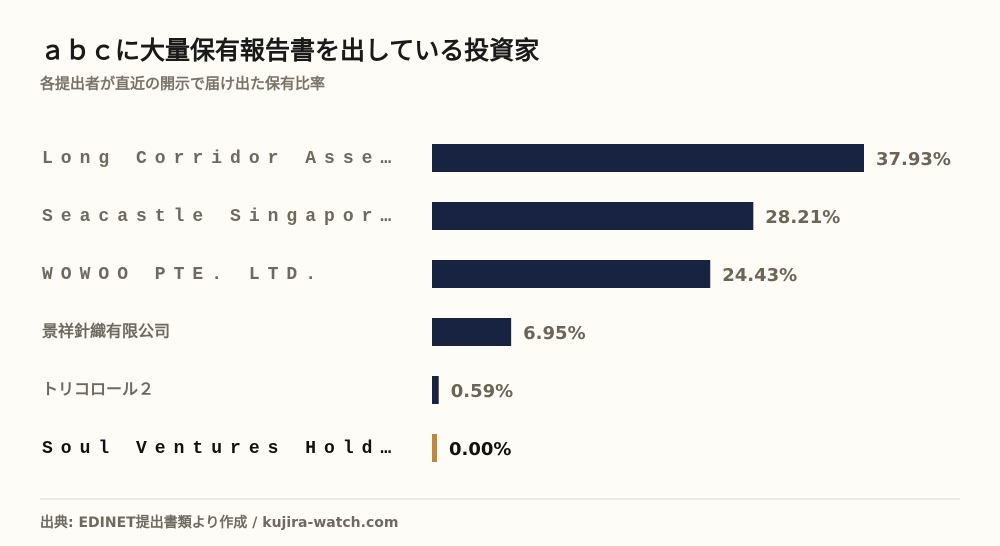 The width and height of the screenshot is (1000, 546). What do you see at coordinates (183, 275) in the screenshot?
I see `category-label: WOWOO PTE. LTD.` at bounding box center [183, 275].